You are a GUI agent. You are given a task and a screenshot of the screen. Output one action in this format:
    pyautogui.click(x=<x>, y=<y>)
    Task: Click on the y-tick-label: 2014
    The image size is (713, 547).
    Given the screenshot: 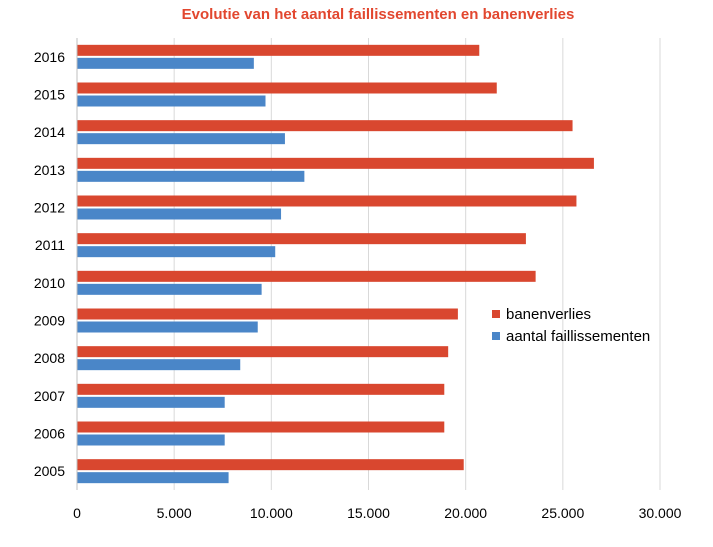 What is the action you would take?
    pyautogui.click(x=49, y=132)
    